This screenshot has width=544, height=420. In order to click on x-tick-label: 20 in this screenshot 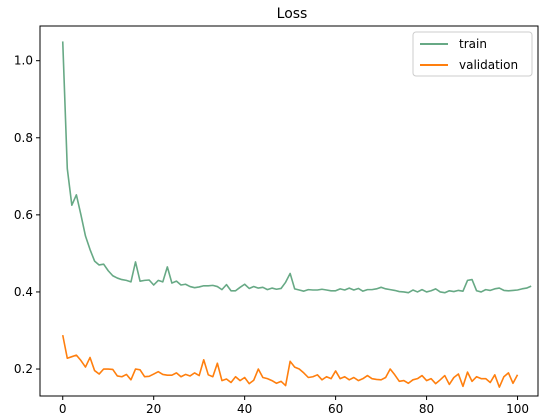, I will do `click(153, 409)`.